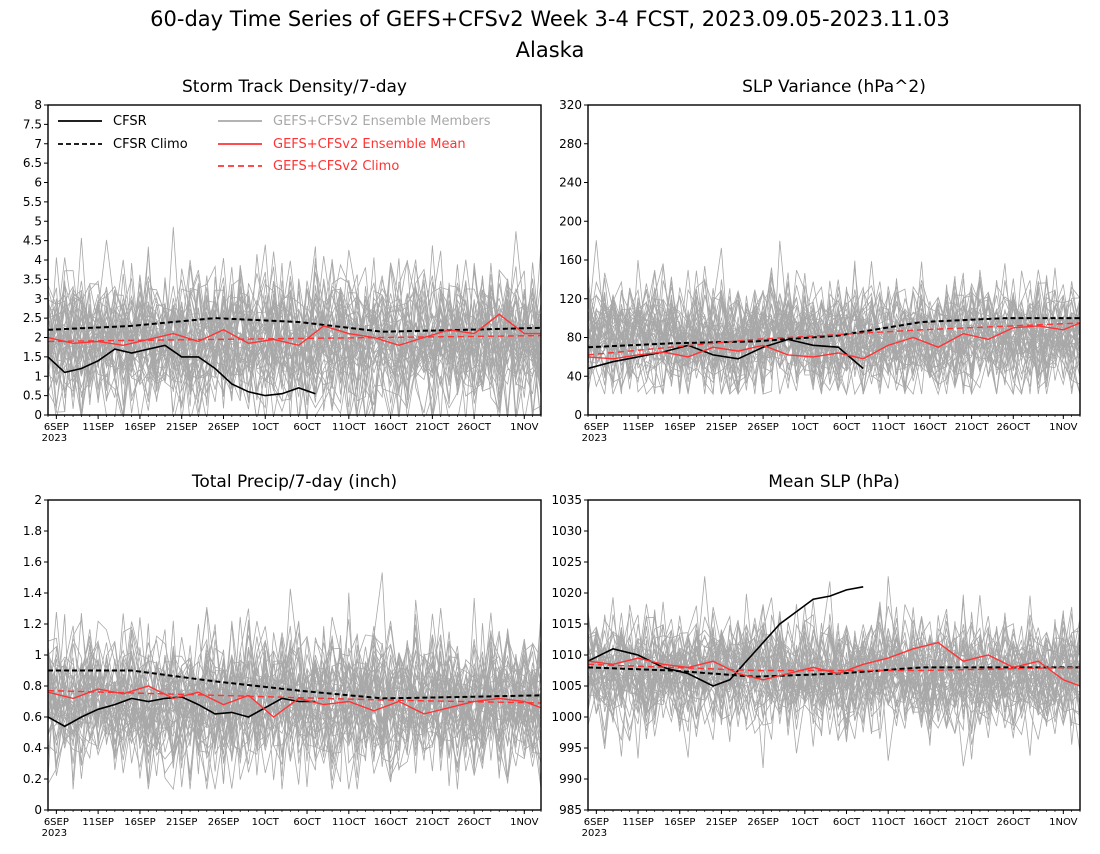 The height and width of the screenshot is (854, 1100). What do you see at coordinates (834, 482) in the screenshot?
I see `chart-title: Mean SLP (hPa)` at bounding box center [834, 482].